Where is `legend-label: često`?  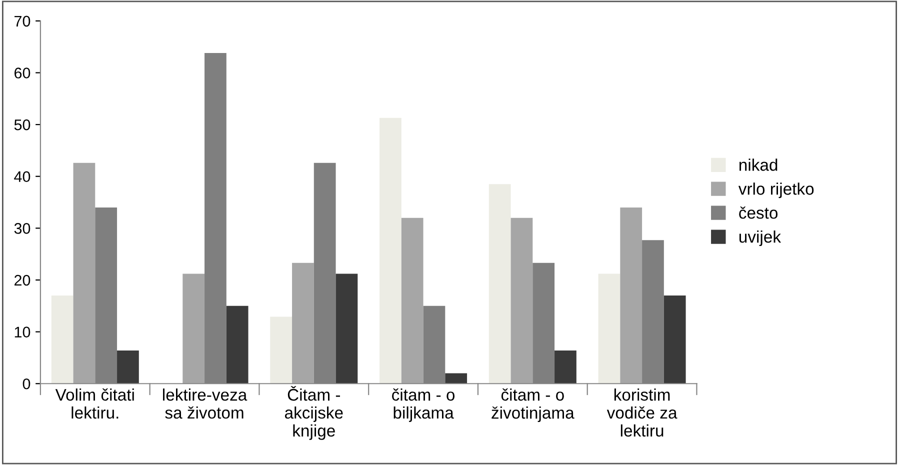
legend-label: često is located at coordinates (758, 212).